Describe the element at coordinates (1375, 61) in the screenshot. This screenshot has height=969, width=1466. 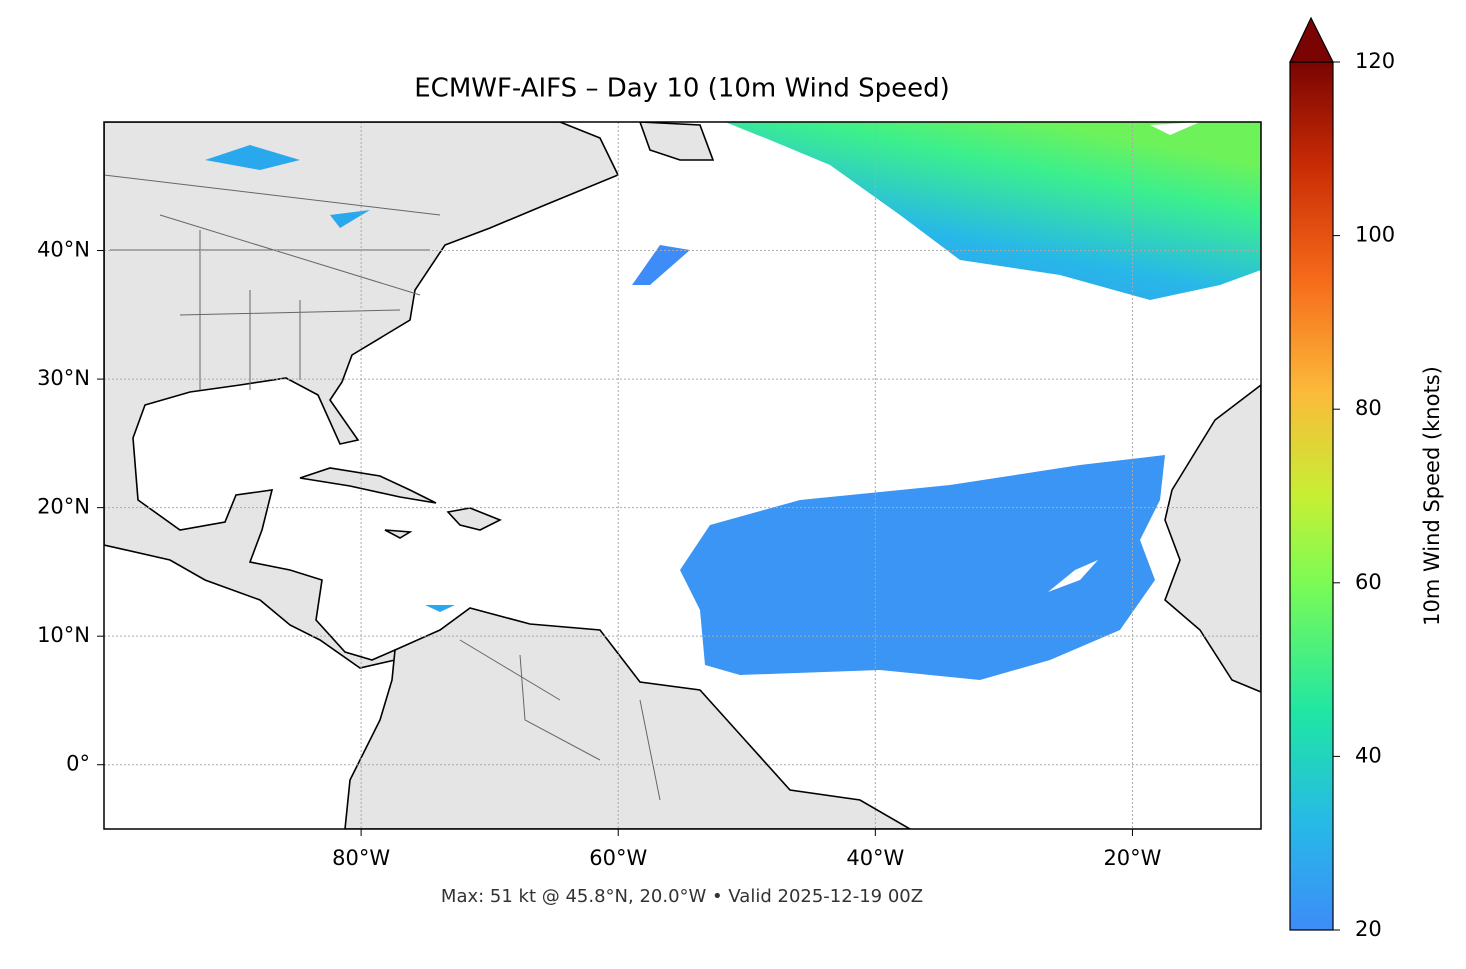
I see `colorbar-tick-label: 120` at that location.